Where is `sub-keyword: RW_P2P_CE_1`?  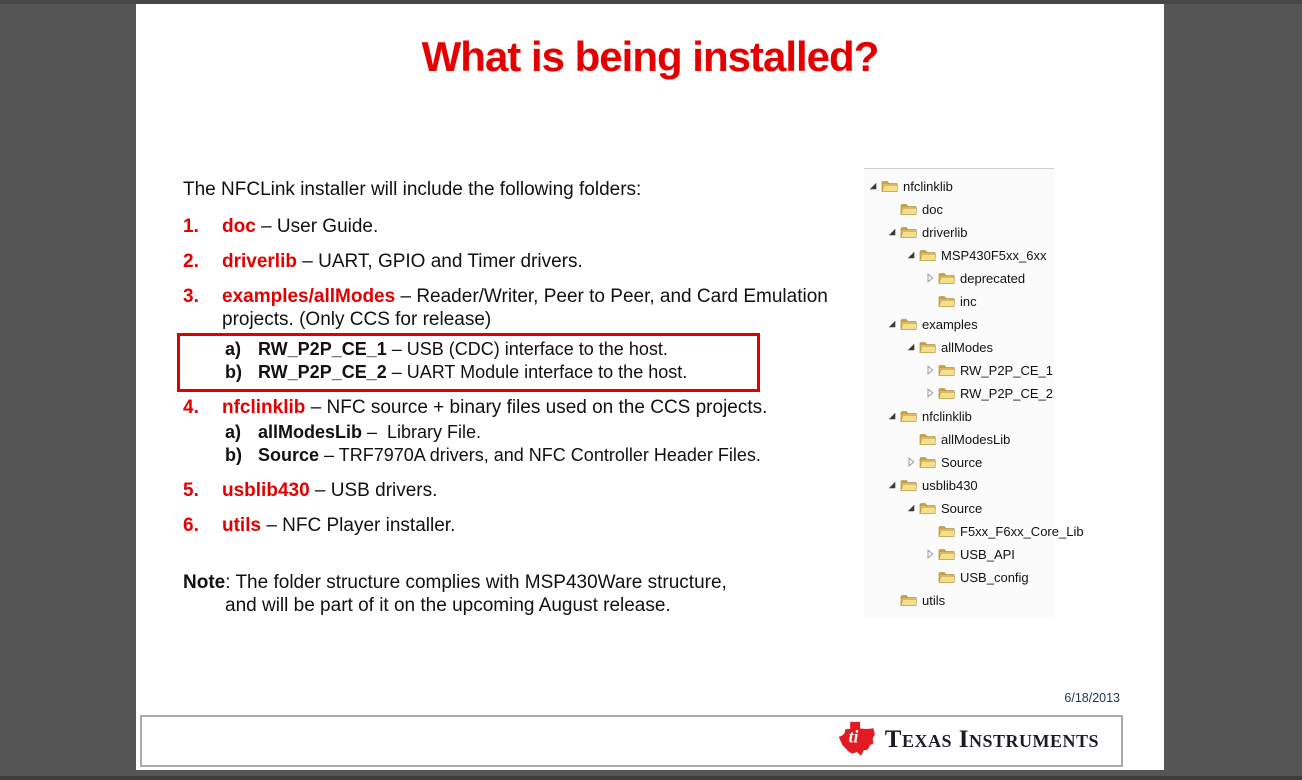 sub-keyword: RW_P2P_CE_1 is located at coordinates (322, 349).